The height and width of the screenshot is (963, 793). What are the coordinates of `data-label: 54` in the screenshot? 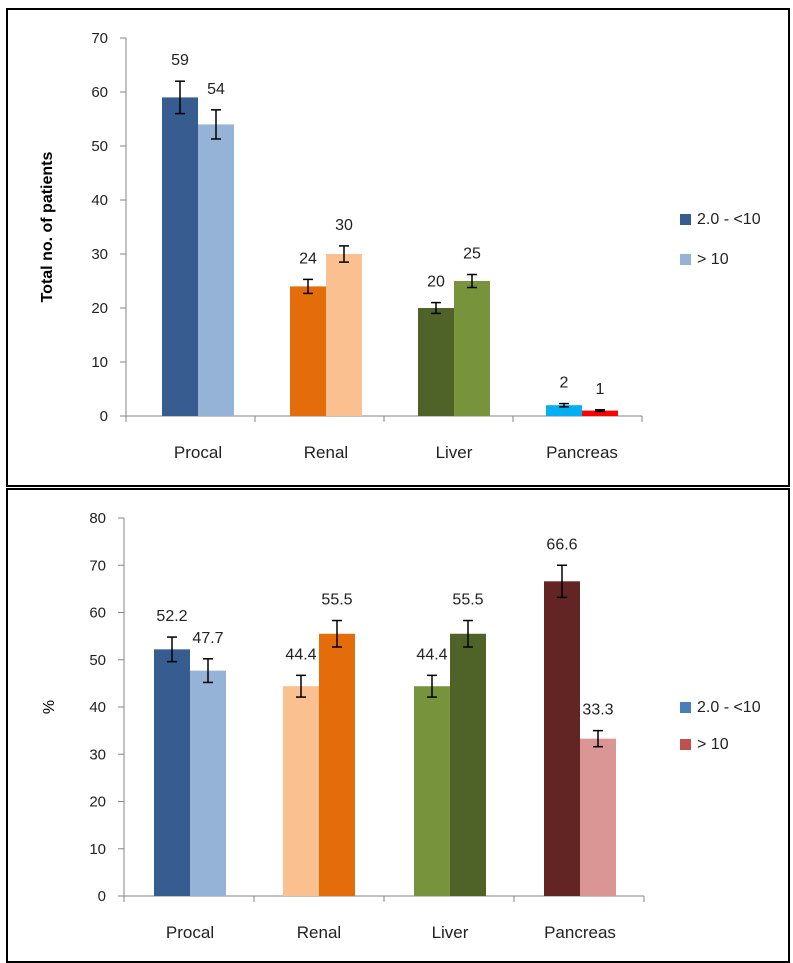 It's located at (216, 89).